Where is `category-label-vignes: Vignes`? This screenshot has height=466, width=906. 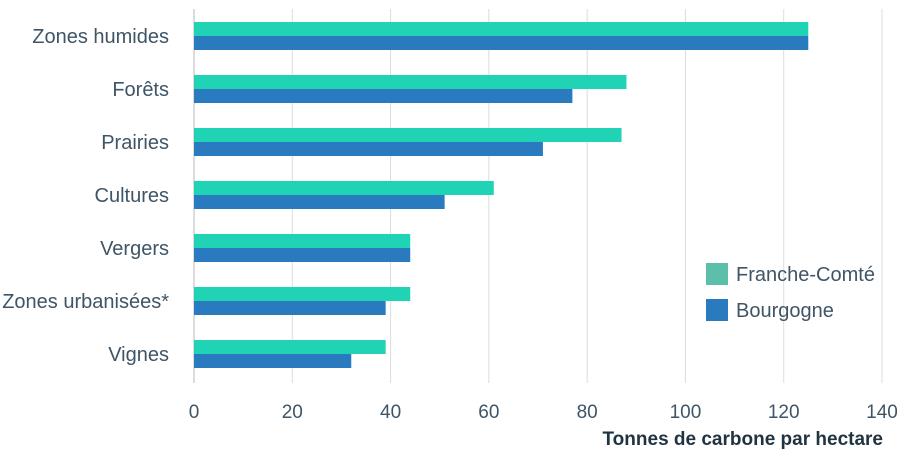 category-label-vignes: Vignes is located at coordinates (138, 355).